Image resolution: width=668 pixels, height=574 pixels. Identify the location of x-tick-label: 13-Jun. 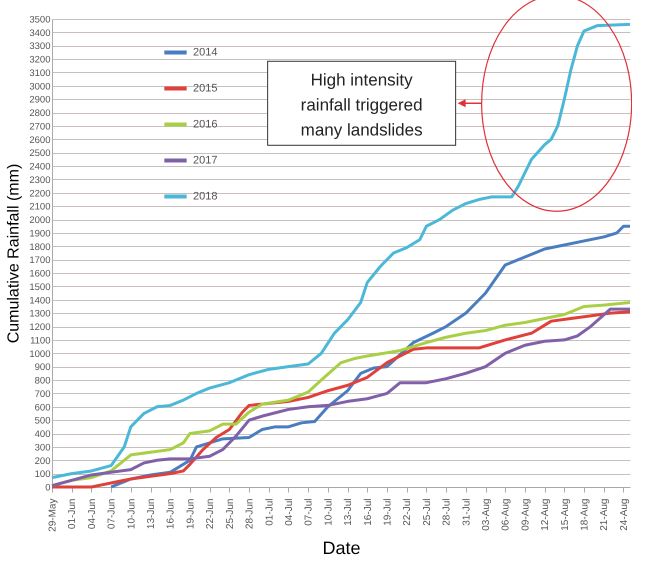
(152, 514).